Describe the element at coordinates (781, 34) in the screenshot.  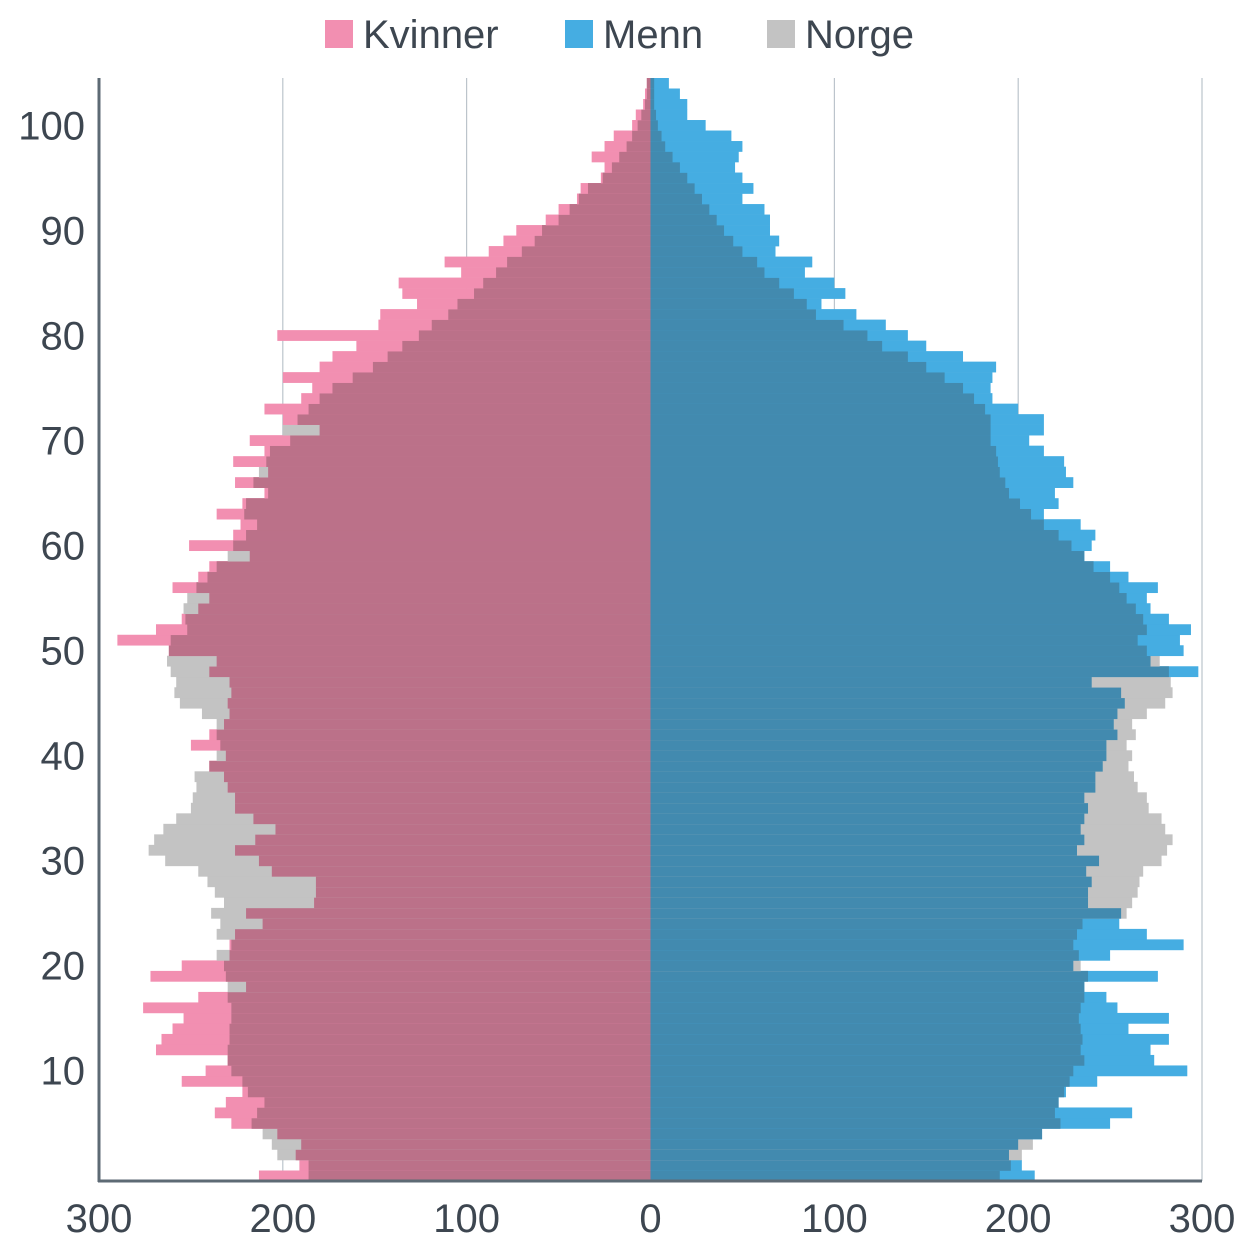
I see `legend-swatch-norge` at that location.